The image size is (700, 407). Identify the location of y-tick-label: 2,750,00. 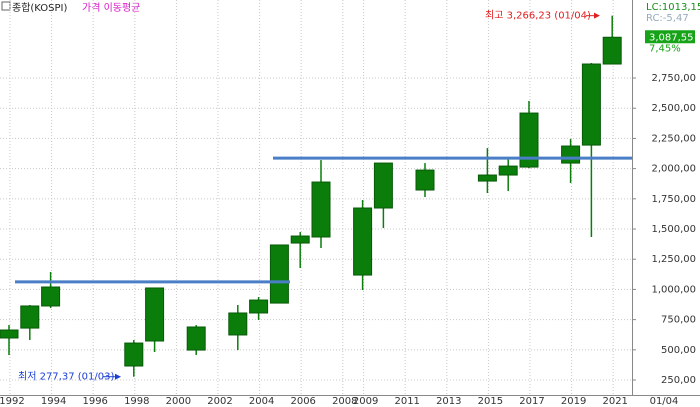
(673, 78).